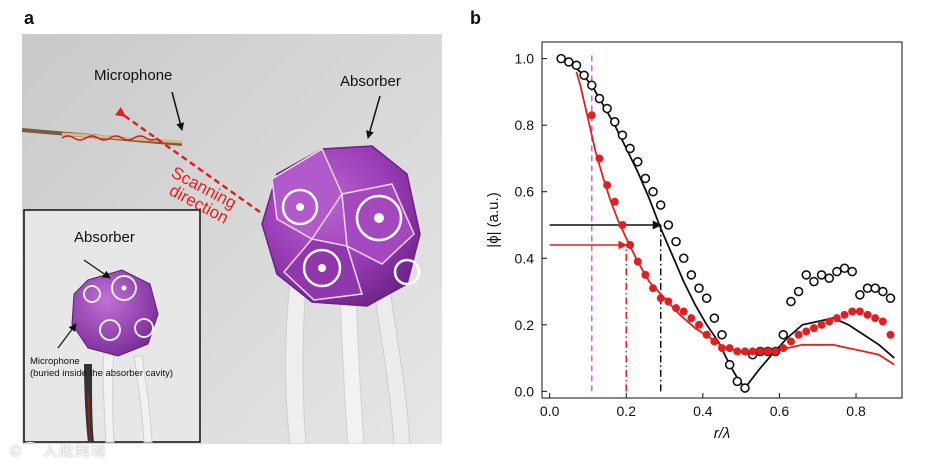 This screenshot has height=466, width=928. Describe the element at coordinates (112, 326) in the screenshot. I see `inset-panel` at that location.